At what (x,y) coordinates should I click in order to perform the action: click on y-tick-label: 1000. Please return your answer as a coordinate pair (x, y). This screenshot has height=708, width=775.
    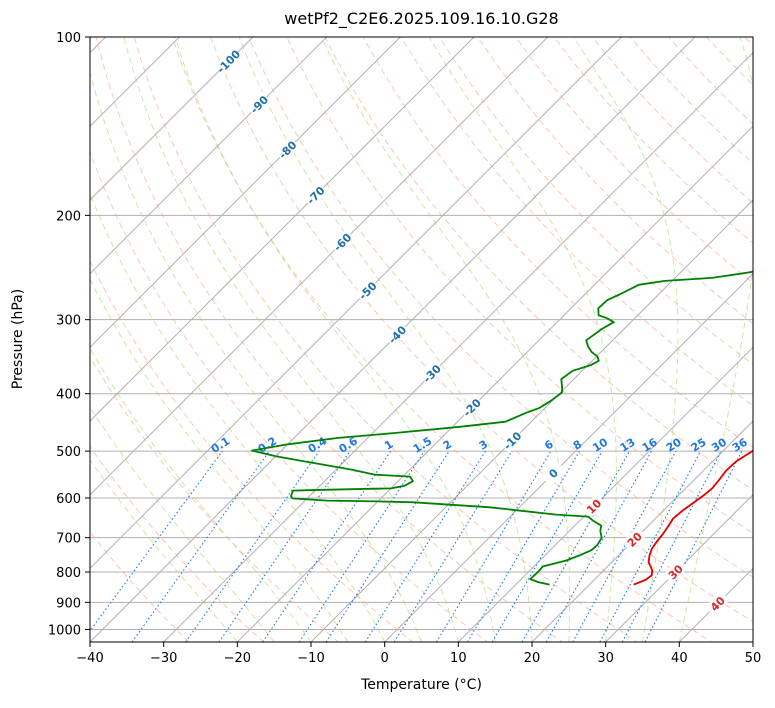
    Looking at the image, I should click on (64, 630).